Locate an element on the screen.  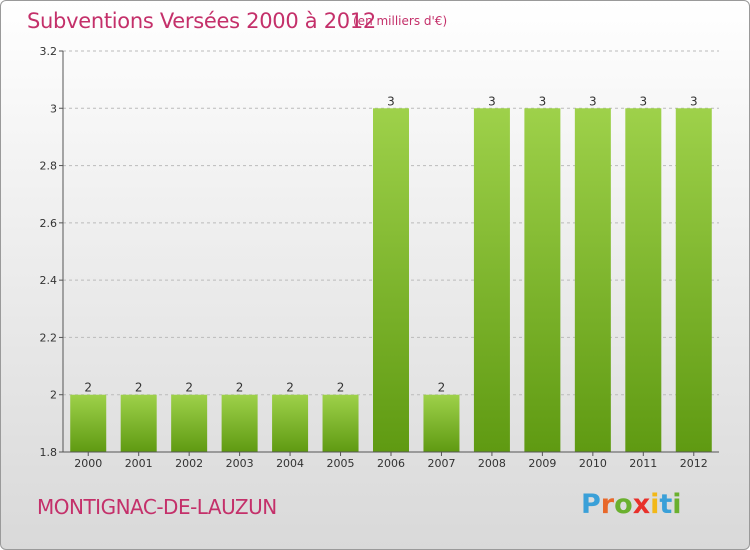
logo-letter: r is located at coordinates (607, 504).